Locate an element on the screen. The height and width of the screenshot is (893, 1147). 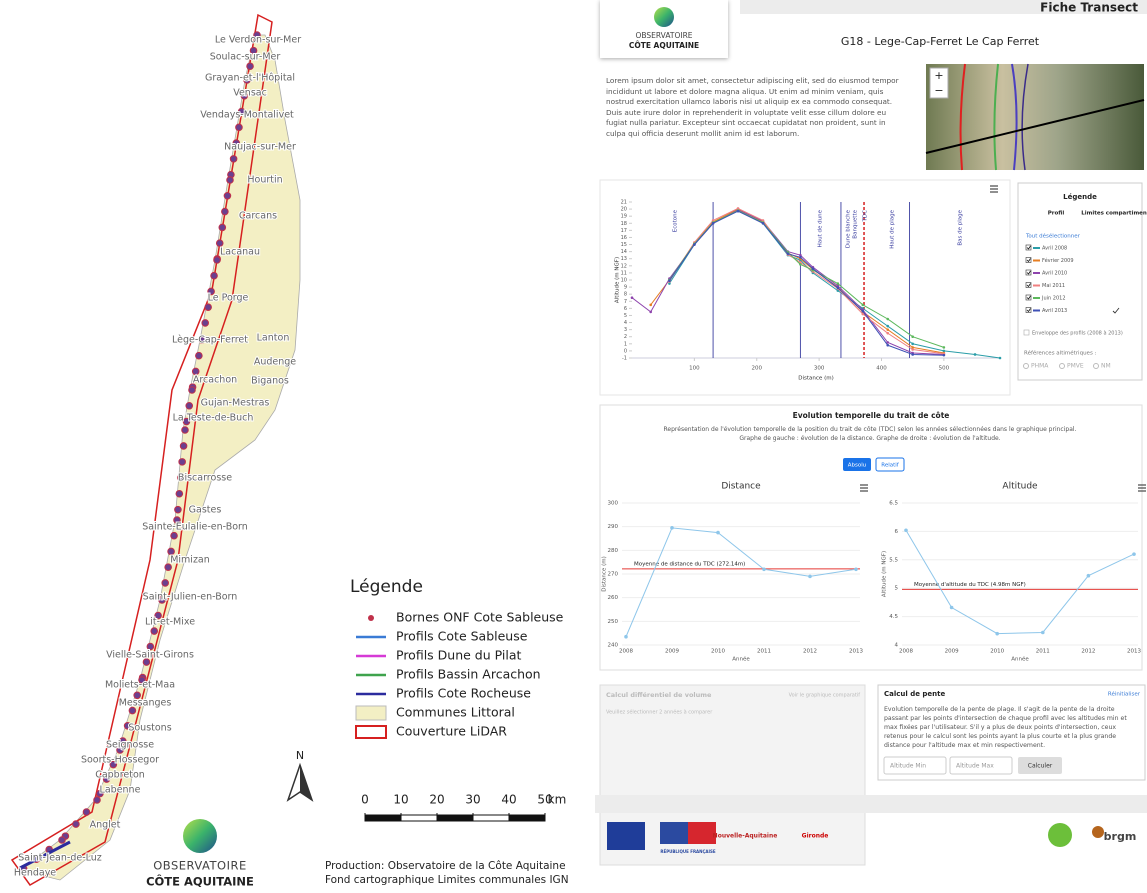
legend-item: Profils Dune du Pilat is located at coordinates (458, 655).